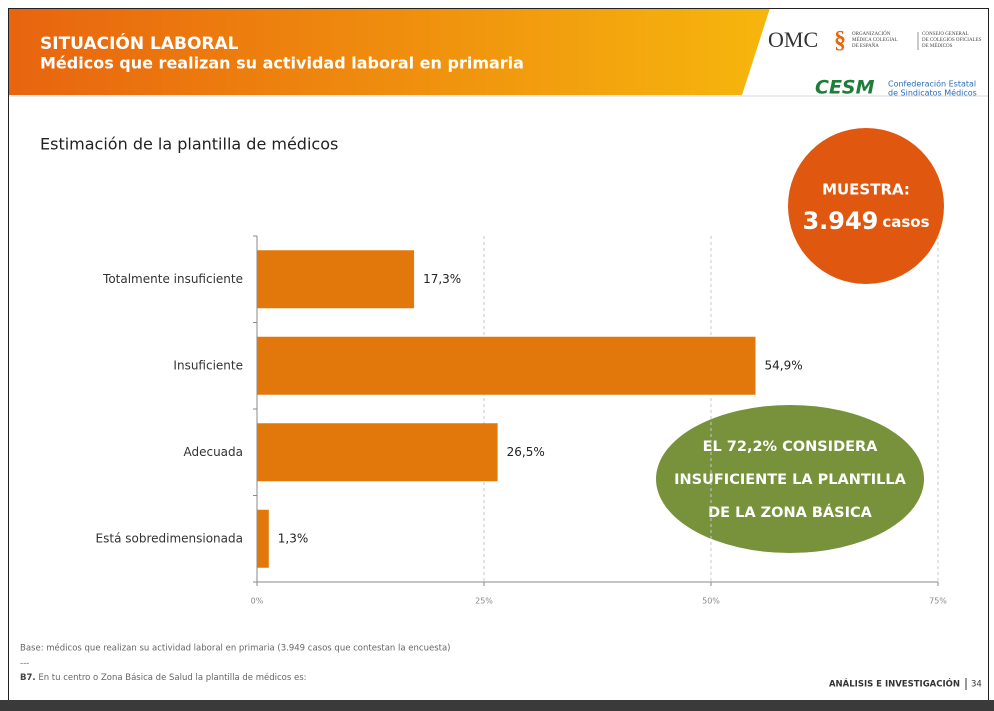  What do you see at coordinates (932, 84) in the screenshot?
I see `cesm-text: Confederación Estatal` at bounding box center [932, 84].